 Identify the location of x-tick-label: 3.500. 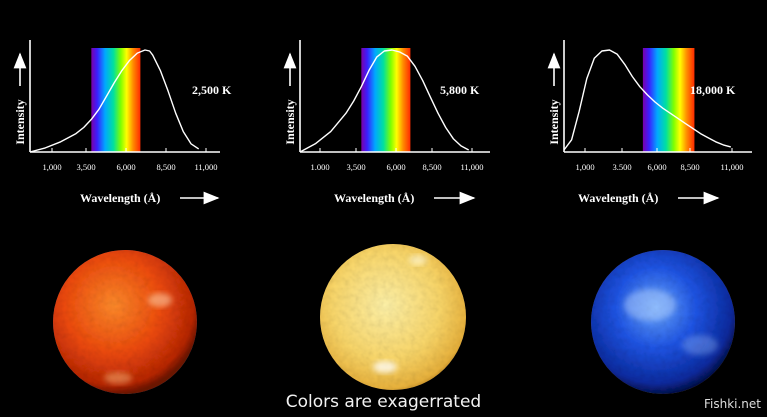
(621, 167).